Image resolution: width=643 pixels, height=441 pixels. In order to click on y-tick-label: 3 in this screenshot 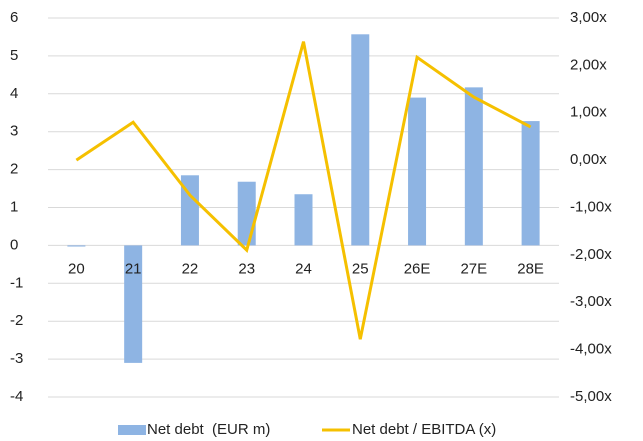, I will do `click(14, 131)`.